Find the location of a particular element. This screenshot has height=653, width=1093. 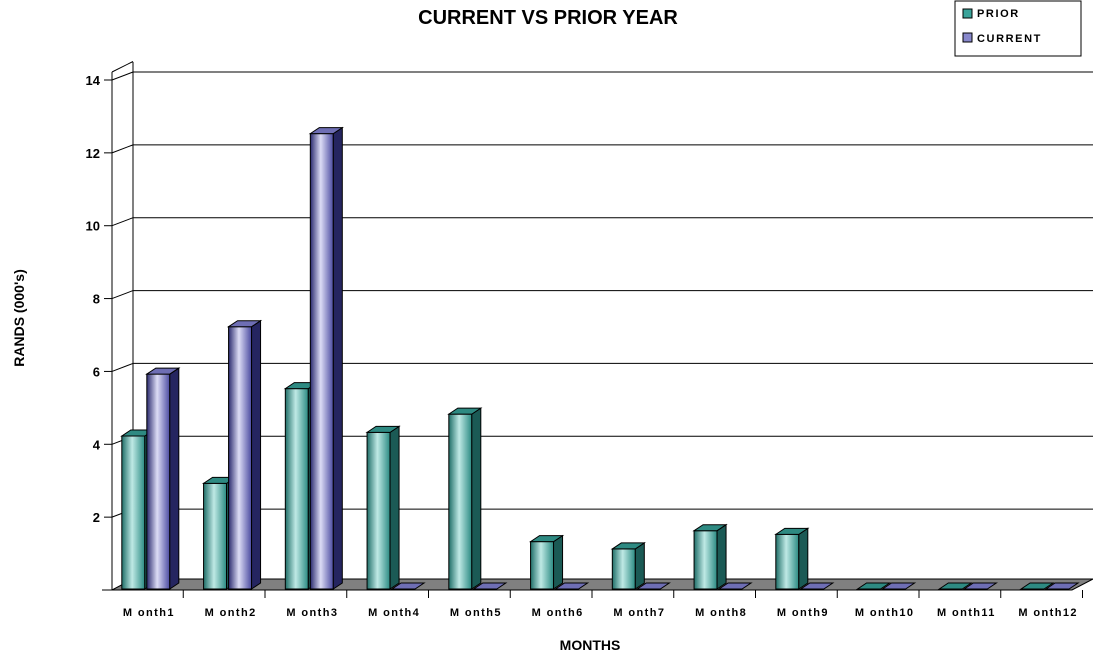

wall-edge is located at coordinates (122, 67).